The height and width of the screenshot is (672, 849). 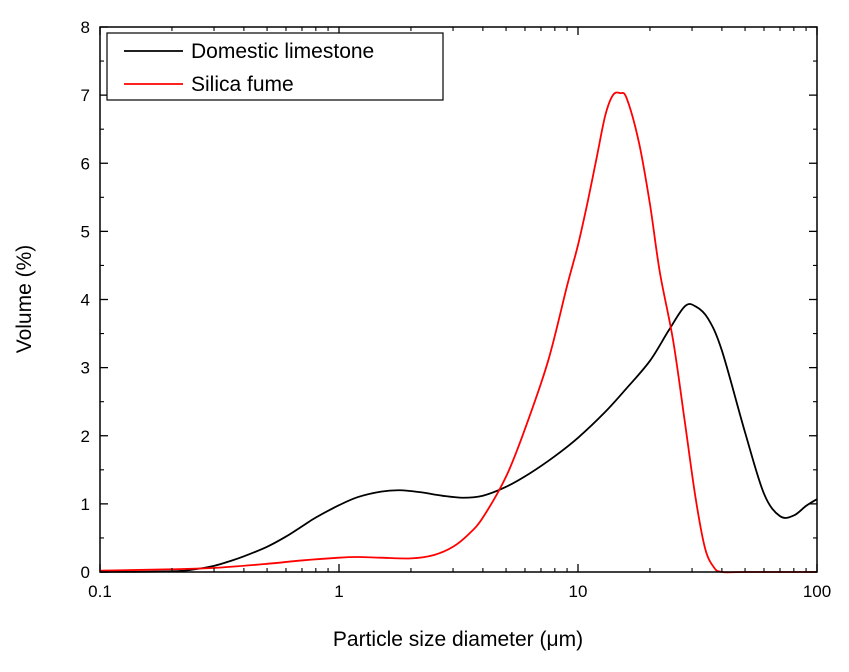 What do you see at coordinates (458, 639) in the screenshot?
I see `x-axis-title: Particle size diameter (μm)` at bounding box center [458, 639].